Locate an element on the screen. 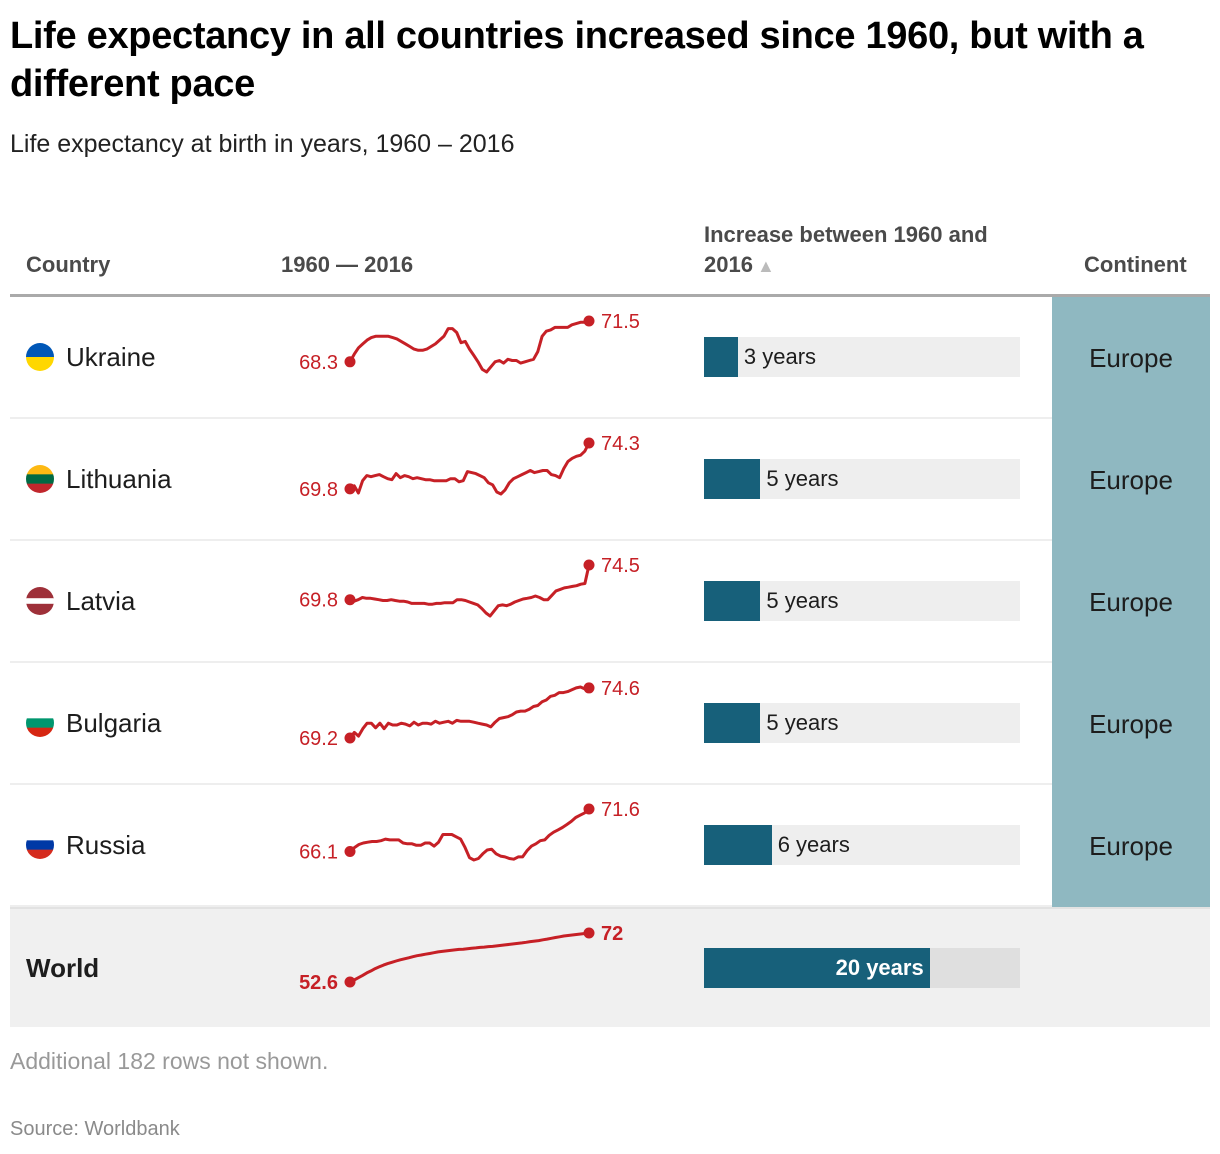  russia-flag-icon is located at coordinates (40, 845).